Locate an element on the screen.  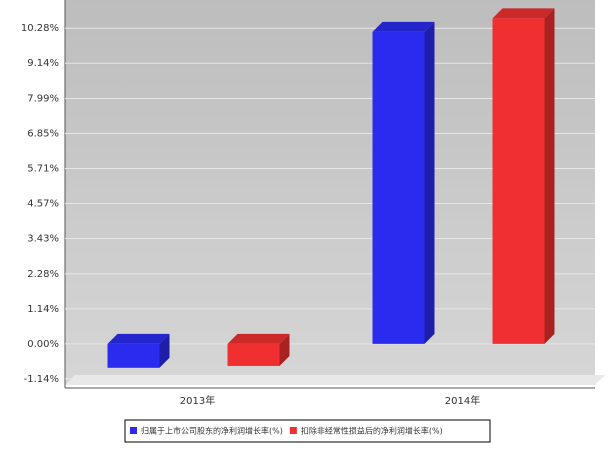
floor is located at coordinates (335, 380).